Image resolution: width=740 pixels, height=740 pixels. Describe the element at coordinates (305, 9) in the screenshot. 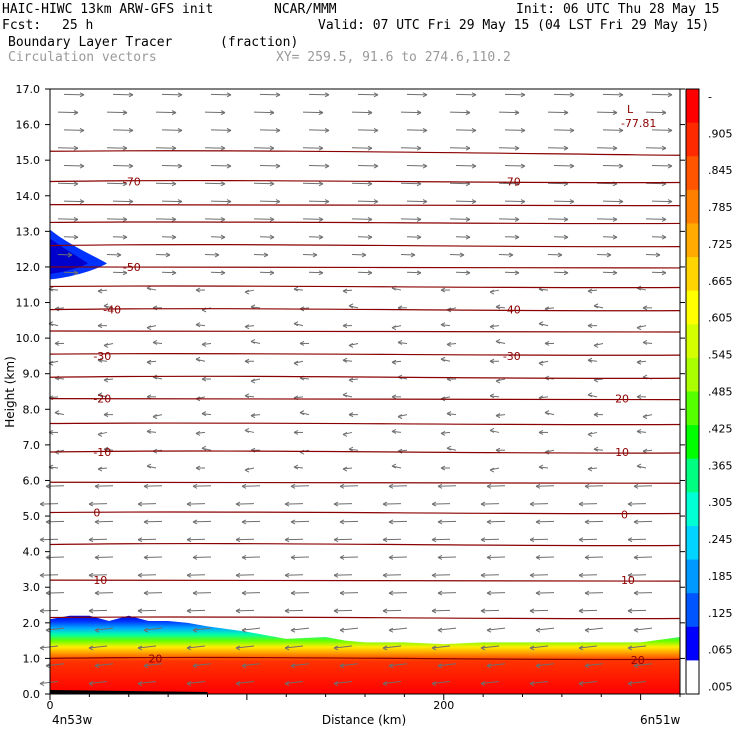

I see `org-label: NCAR/MMM` at that location.